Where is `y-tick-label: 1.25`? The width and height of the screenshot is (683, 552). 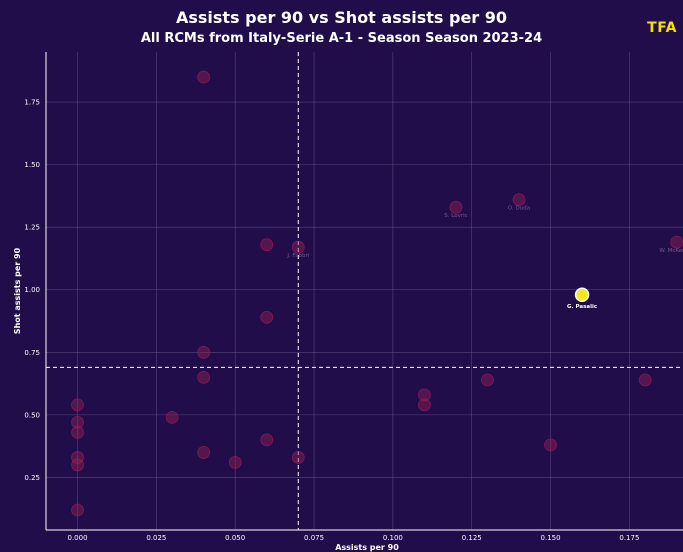 y-tick-label: 1.25 is located at coordinates (32, 228).